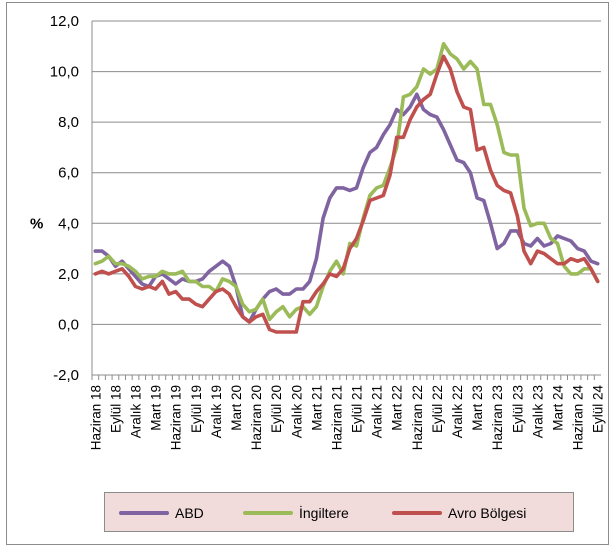  Describe the element at coordinates (256, 417) in the screenshot. I see `x-tick-label: Haziran 20` at that location.